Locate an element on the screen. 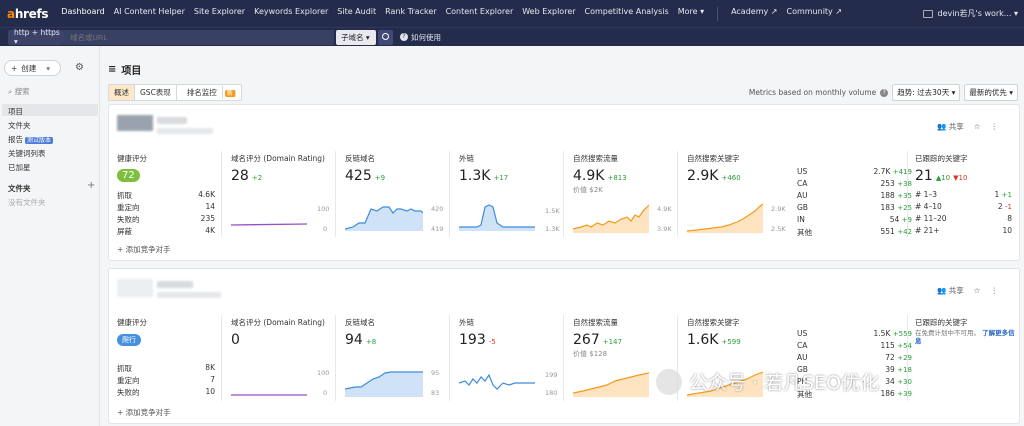 The image size is (1024, 426). refdomains-value: 94 is located at coordinates (354, 340).